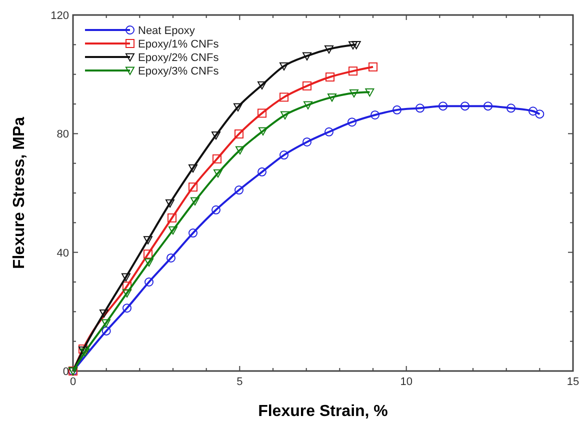 This screenshot has width=579, height=426. Describe the element at coordinates (179, 72) in the screenshot. I see `legend-label: Epoxy/3% CNFs` at that location.